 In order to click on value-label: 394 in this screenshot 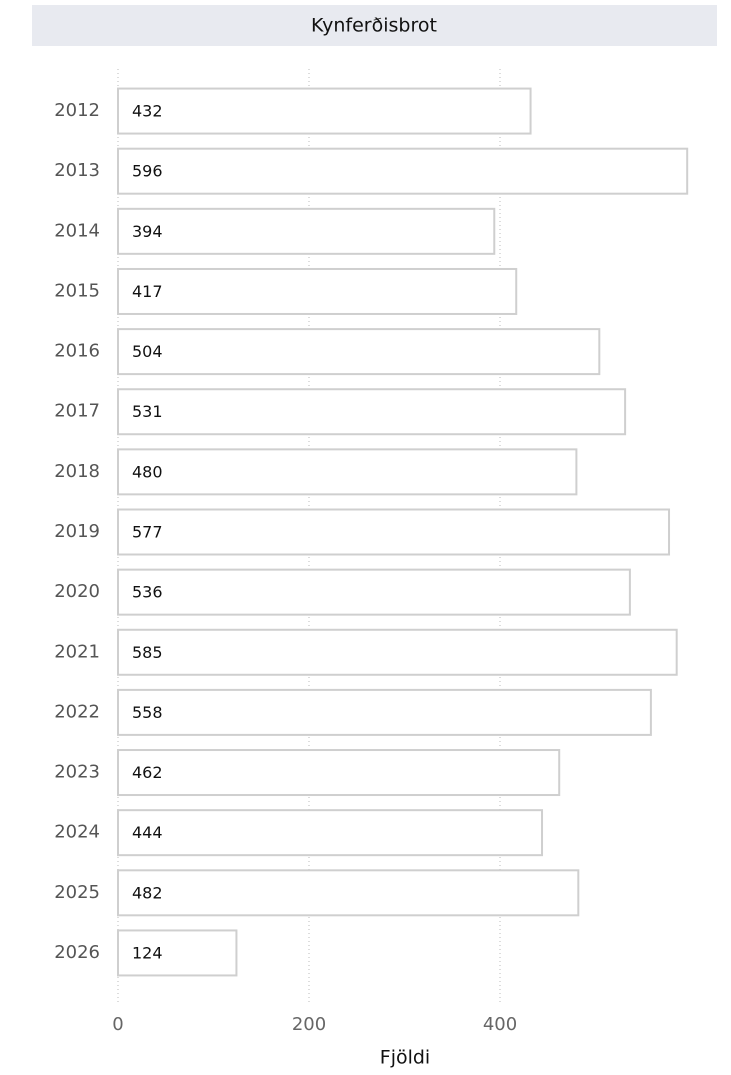, I will do `click(147, 231)`.